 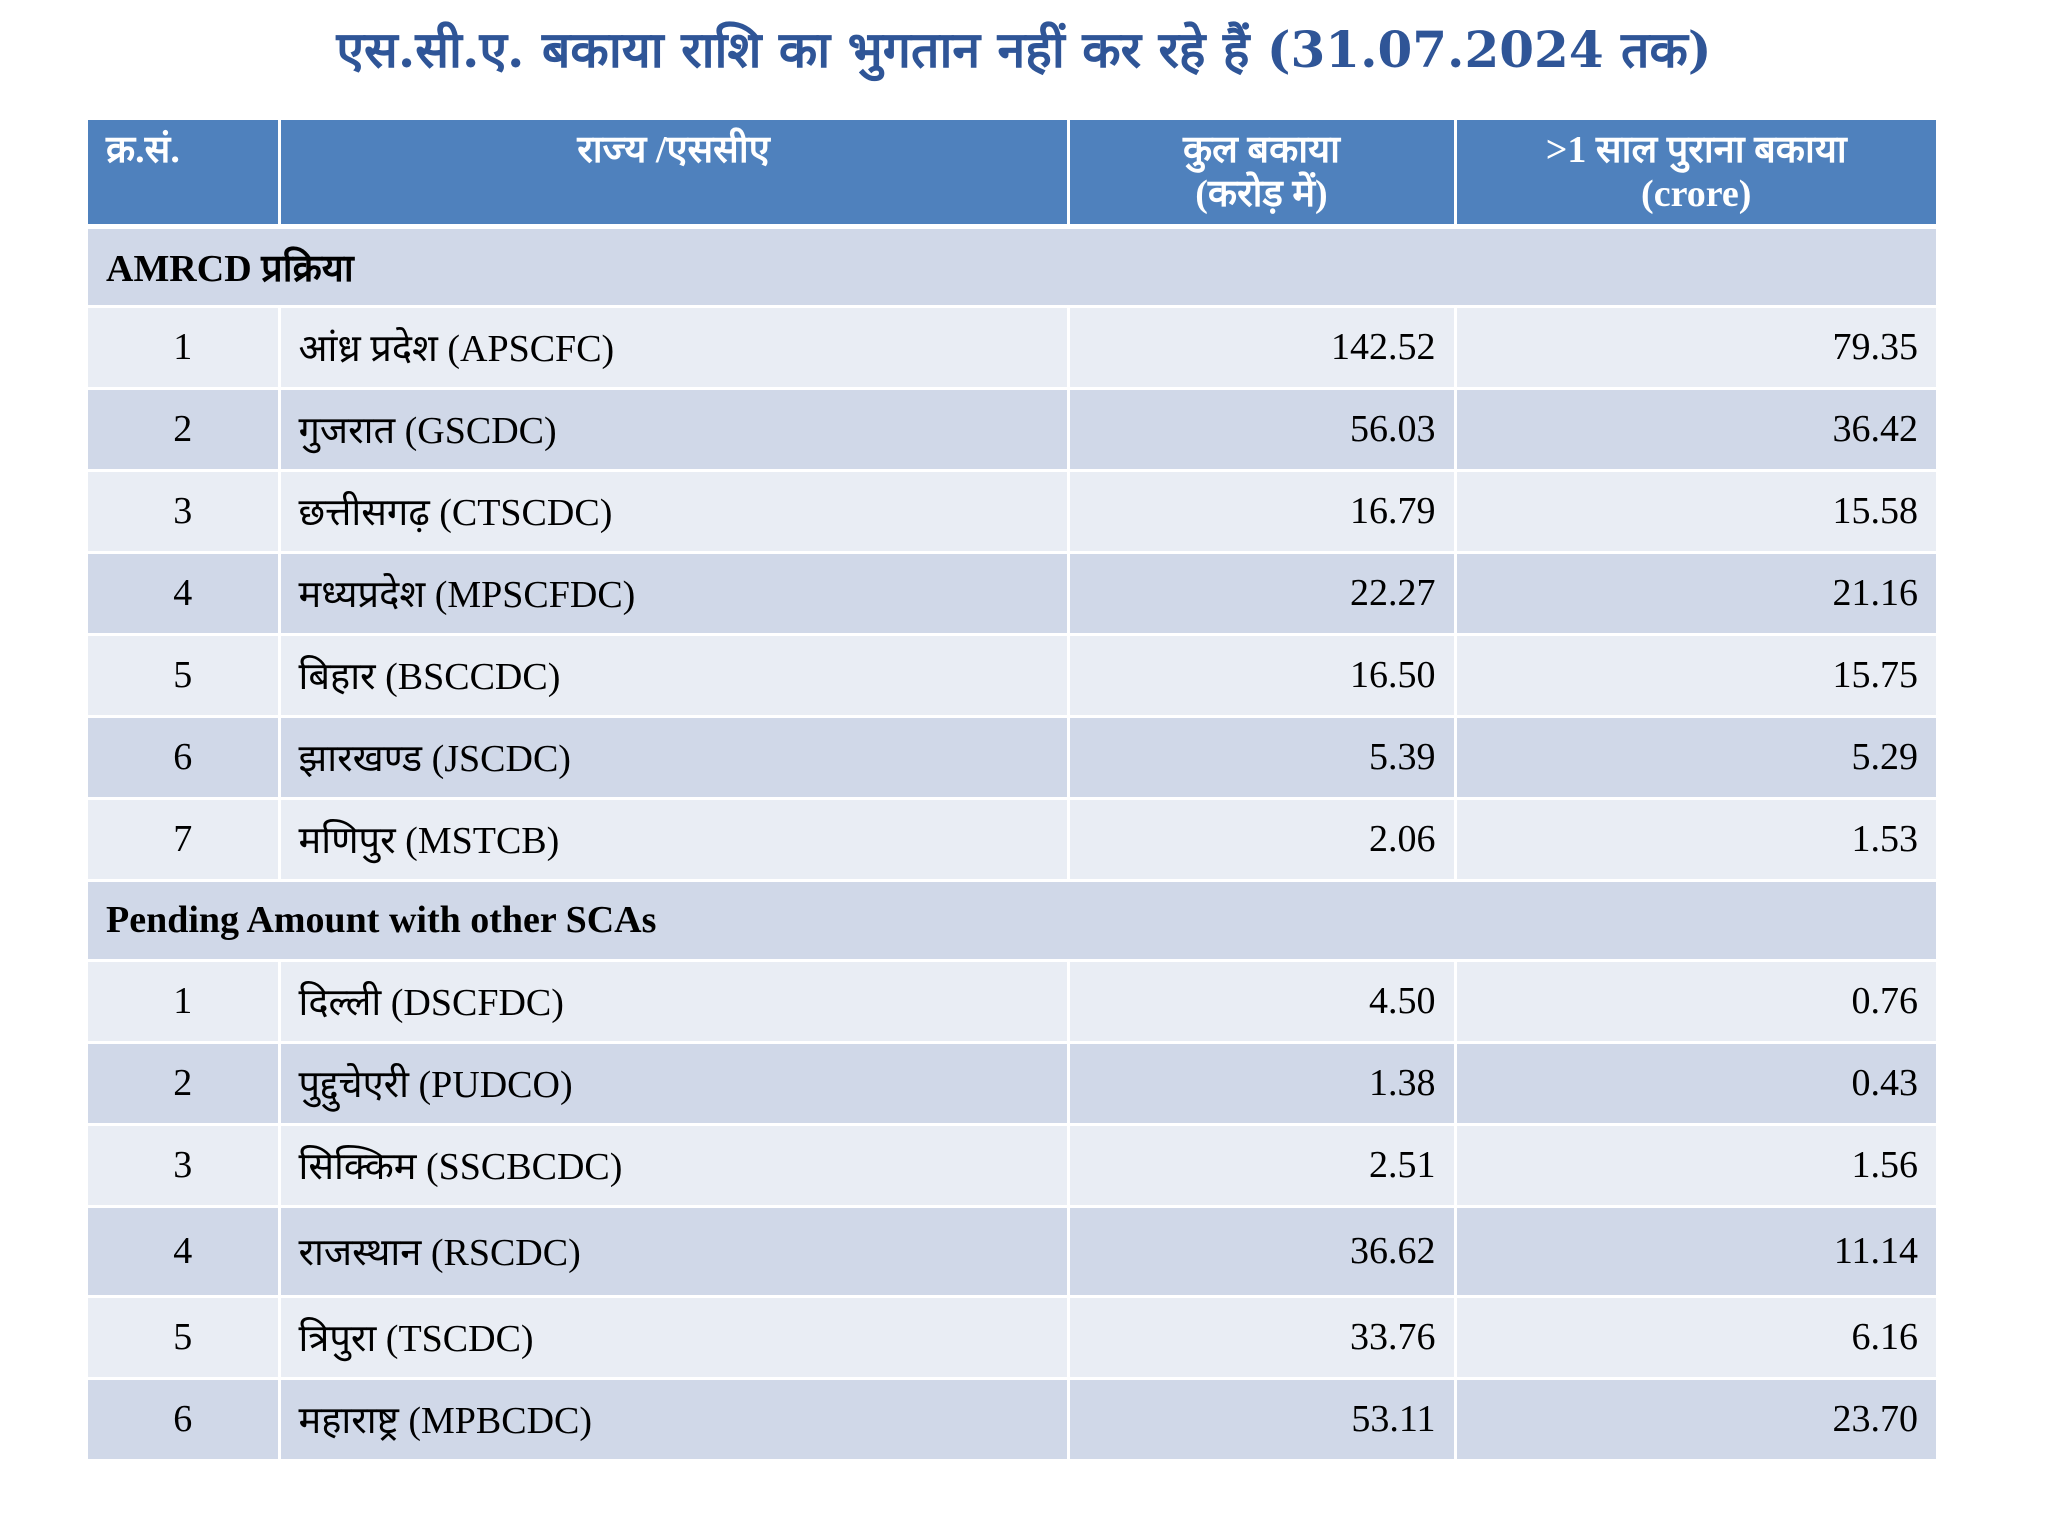 I want to click on table-row: 1 दिल्ली (DSCFDC) 4.50 0.76, so click(x=1012, y=1002).